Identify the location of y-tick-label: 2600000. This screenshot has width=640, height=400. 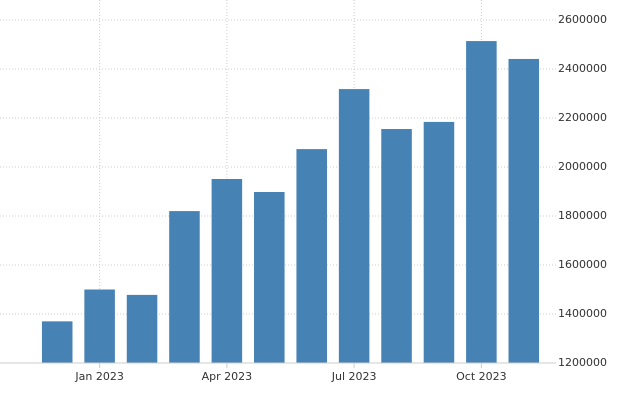
(582, 19).